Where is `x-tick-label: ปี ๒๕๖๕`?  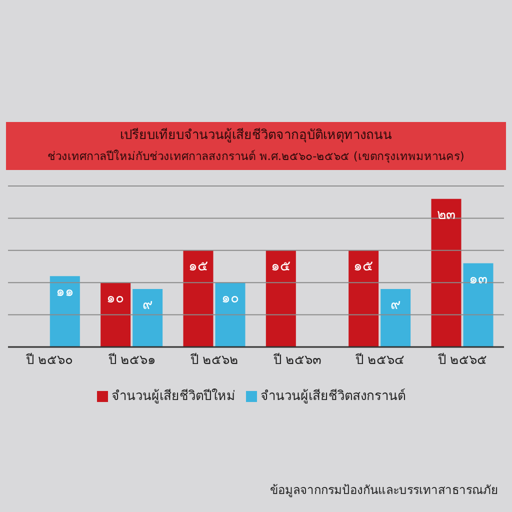 x-tick-label: ปี ๒๕๖๕ is located at coordinates (462, 360).